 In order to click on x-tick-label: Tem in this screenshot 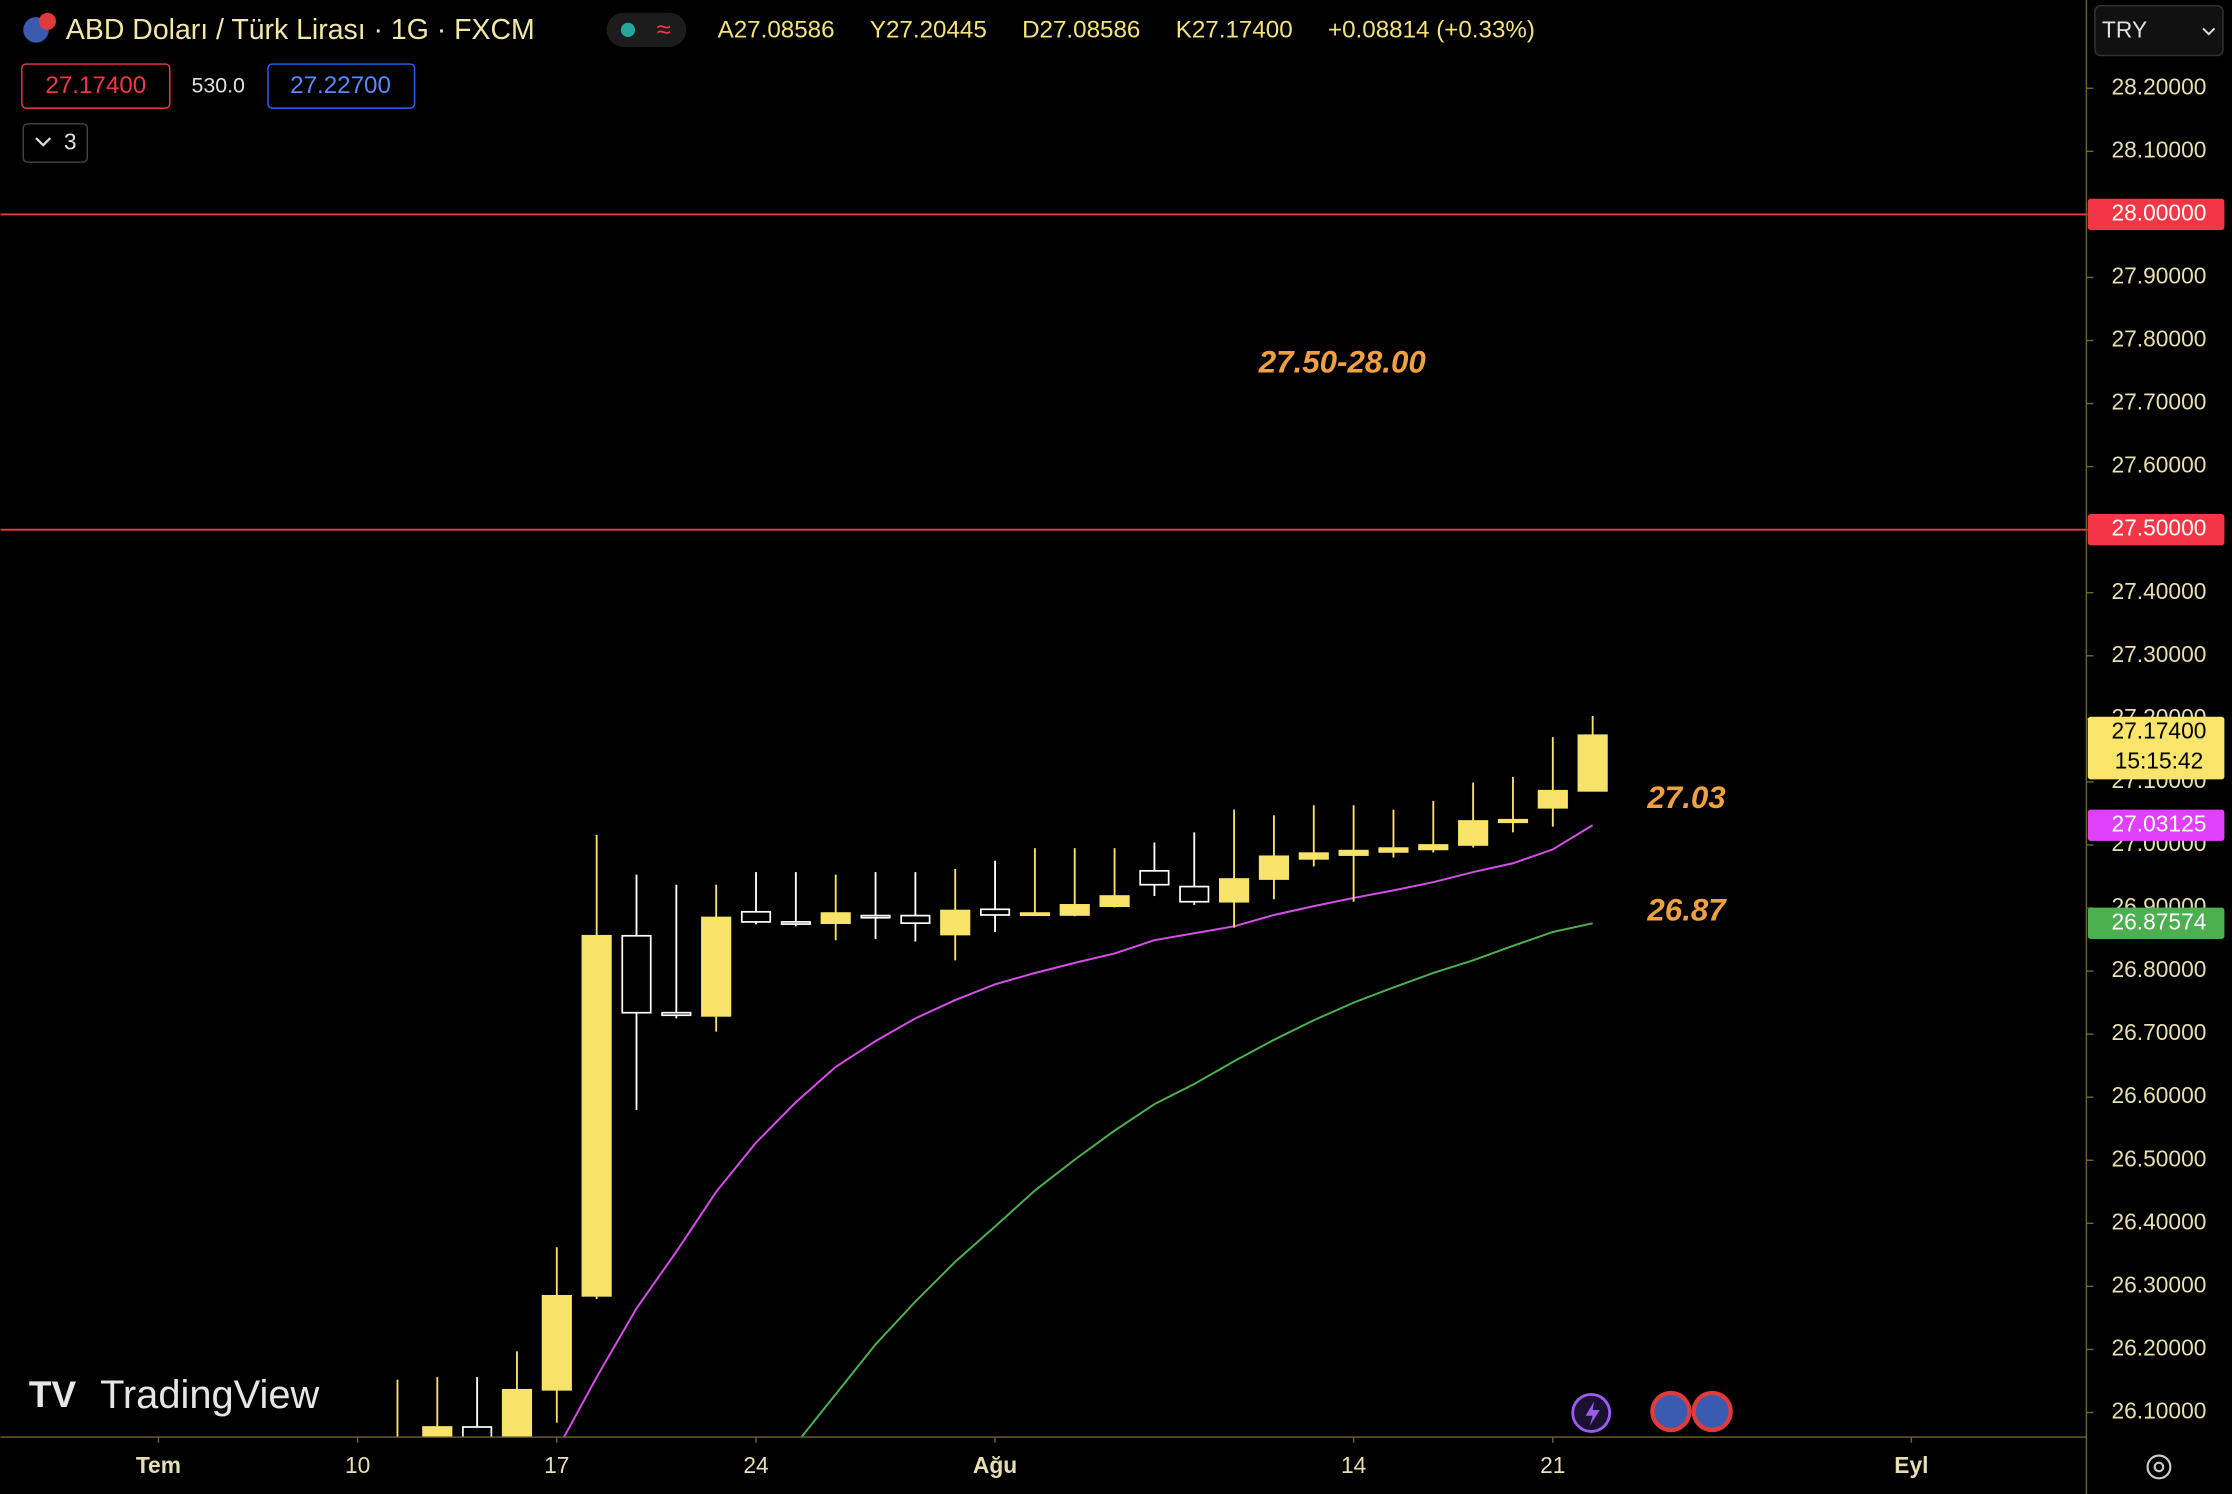, I will do `click(158, 1465)`.